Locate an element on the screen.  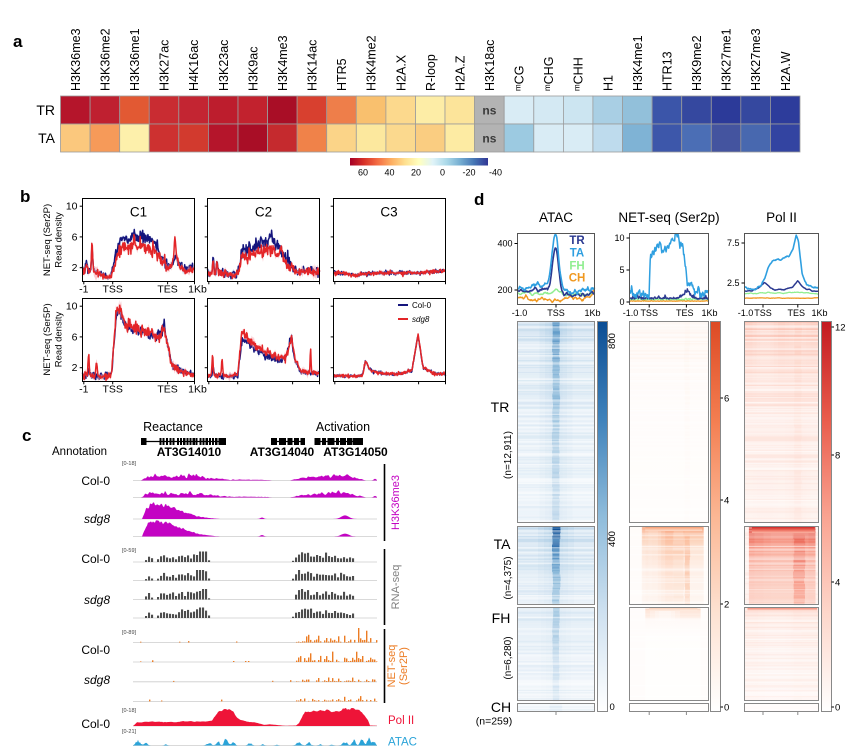
svg-text: [0-89] is located at coordinates (129, 633).